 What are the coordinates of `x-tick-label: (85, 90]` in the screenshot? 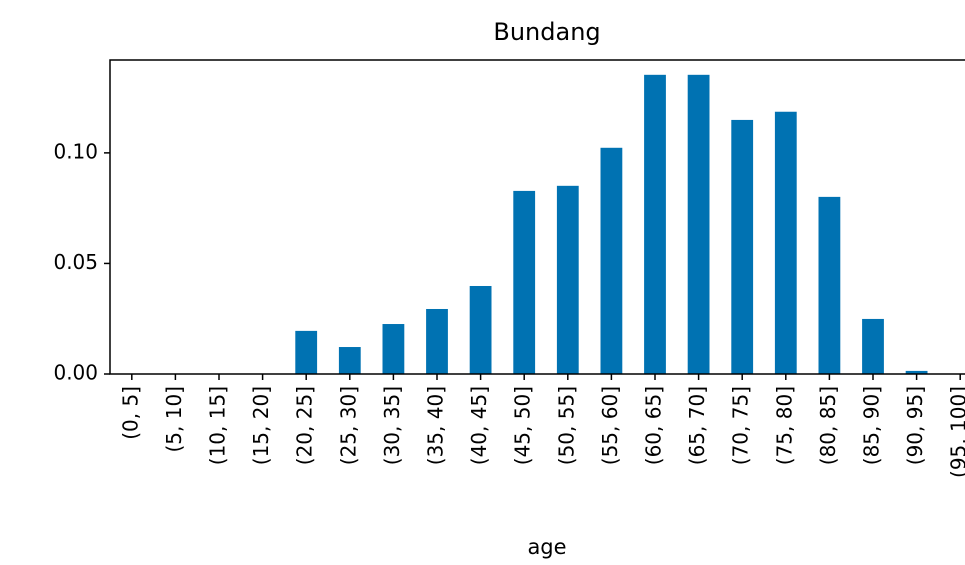 It's located at (872, 425).